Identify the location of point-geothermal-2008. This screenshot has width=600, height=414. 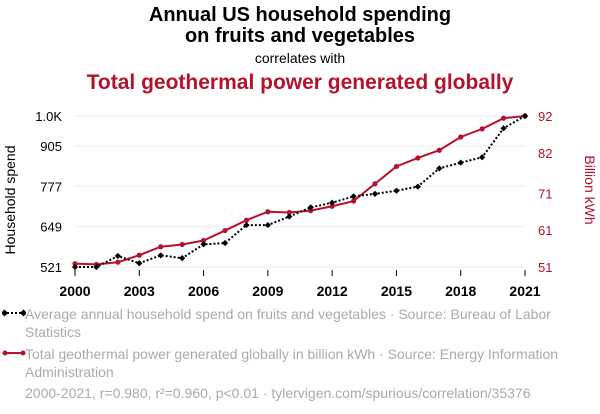
(246, 220).